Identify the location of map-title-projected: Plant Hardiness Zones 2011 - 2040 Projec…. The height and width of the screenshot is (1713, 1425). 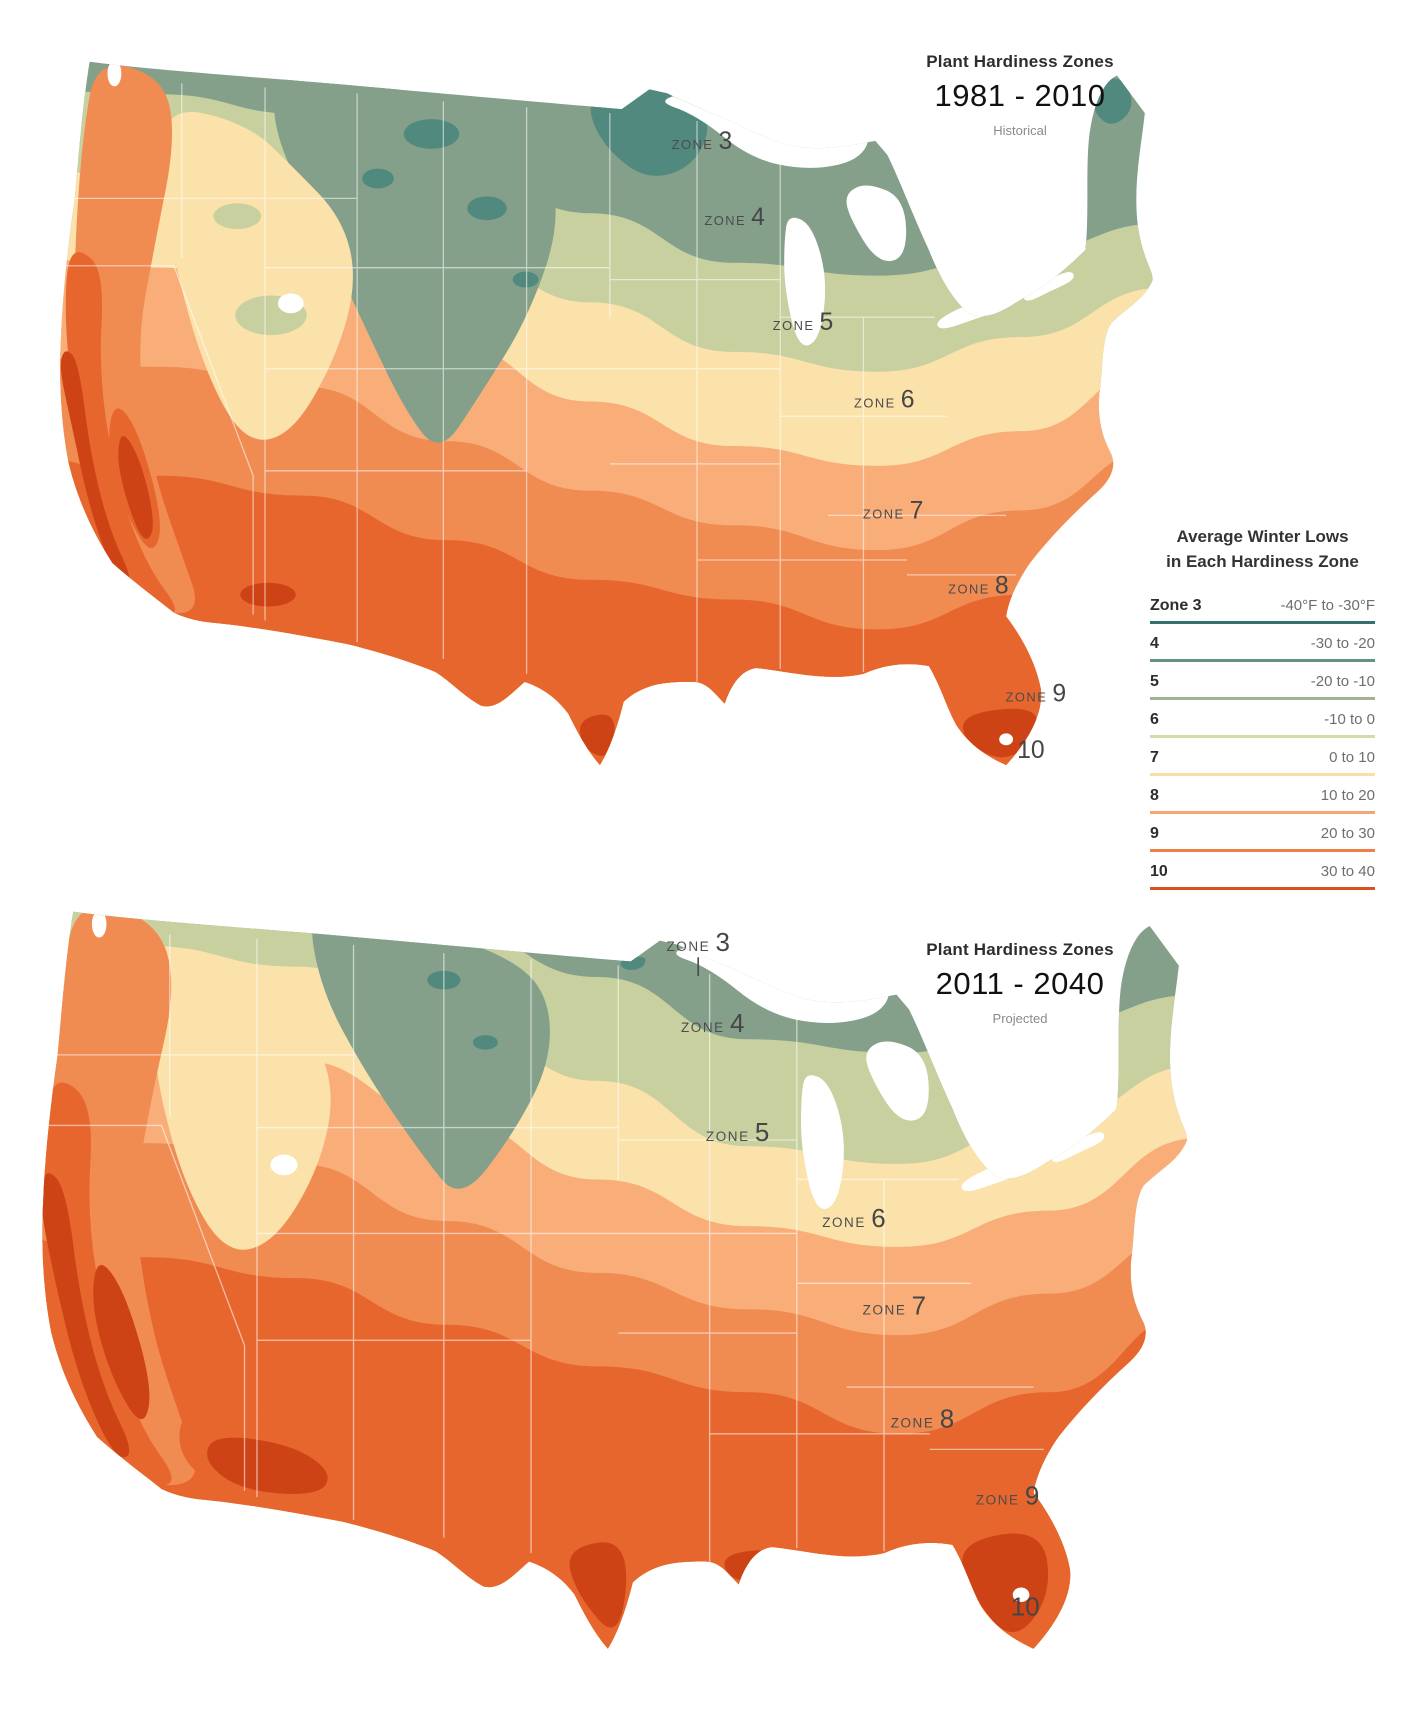
(1020, 983).